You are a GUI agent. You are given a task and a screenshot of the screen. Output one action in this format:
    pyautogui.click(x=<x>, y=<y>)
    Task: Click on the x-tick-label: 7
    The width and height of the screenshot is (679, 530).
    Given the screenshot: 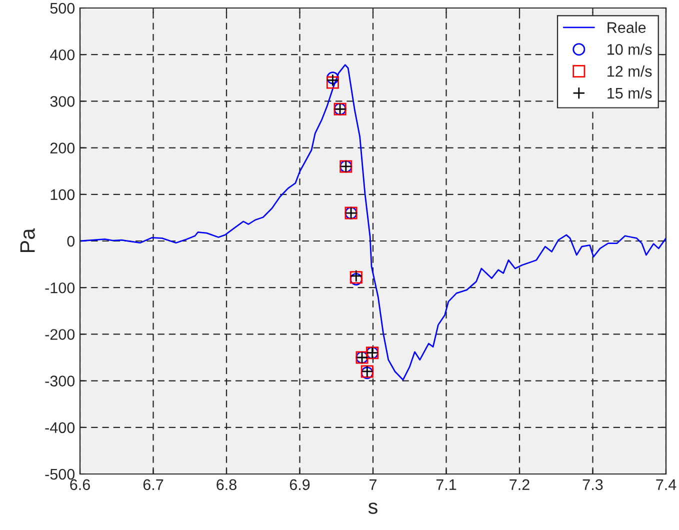 What is the action you would take?
    pyautogui.click(x=373, y=484)
    